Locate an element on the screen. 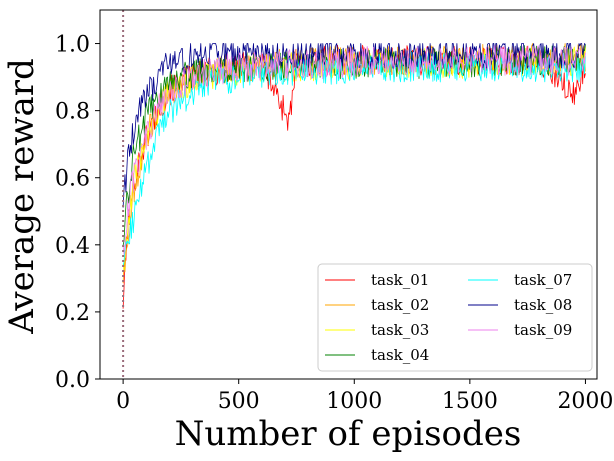 Image resolution: width=614 pixels, height=461 pixels. y-tick-label: 1.0 is located at coordinates (72, 45).